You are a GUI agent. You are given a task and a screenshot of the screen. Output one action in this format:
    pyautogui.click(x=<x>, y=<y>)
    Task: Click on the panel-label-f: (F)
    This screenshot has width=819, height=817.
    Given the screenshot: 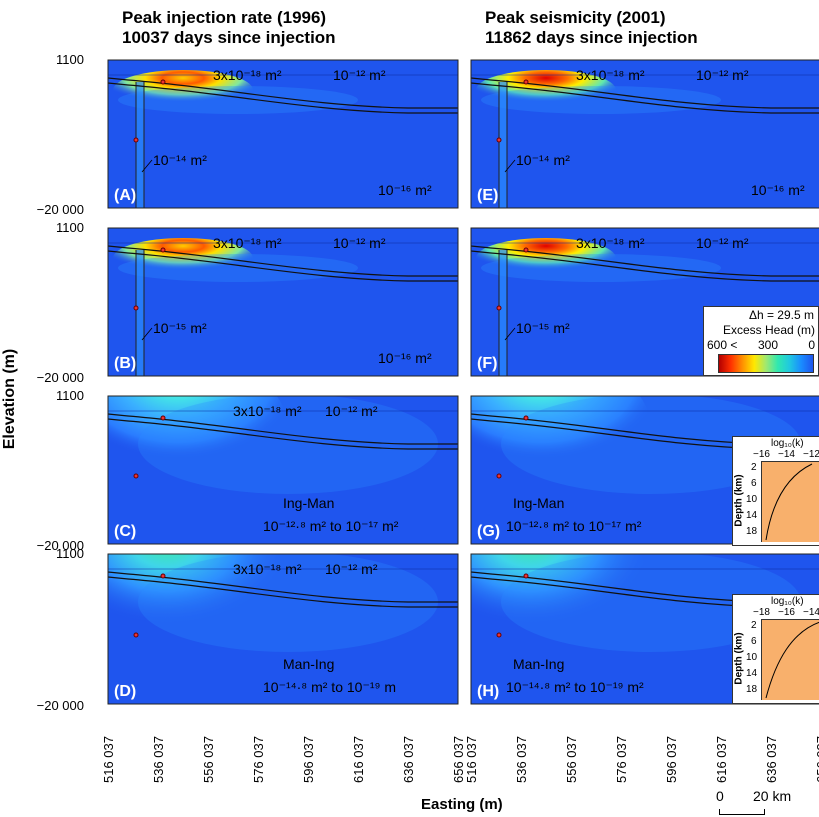 What is the action you would take?
    pyautogui.click(x=487, y=363)
    